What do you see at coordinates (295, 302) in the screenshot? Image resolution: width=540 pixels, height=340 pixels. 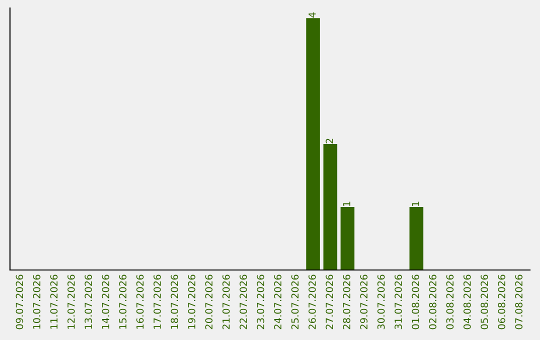 I see `x-tick-label: 25.07.2026` at bounding box center [295, 302].